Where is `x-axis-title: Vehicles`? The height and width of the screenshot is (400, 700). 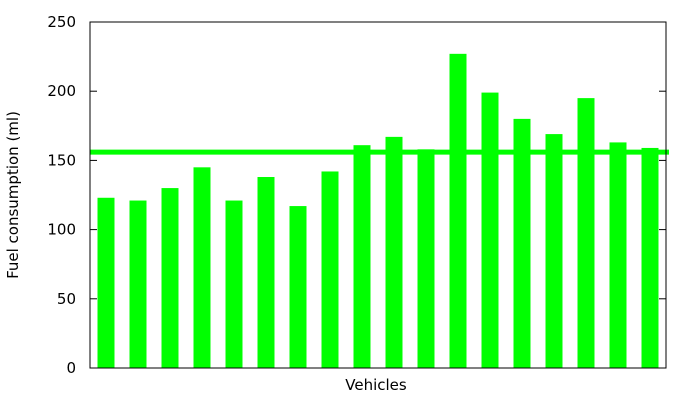 x-axis-title: Vehicles is located at coordinates (376, 385).